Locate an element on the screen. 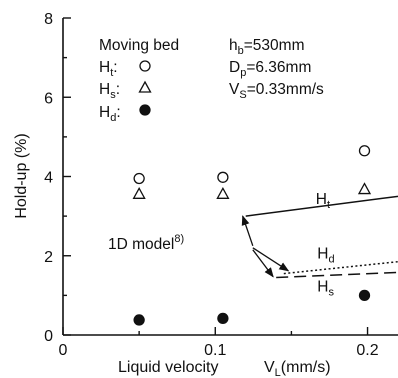 The width and height of the screenshot is (398, 378). x-ticks: 0 0.1 0.2 is located at coordinates (219, 343).